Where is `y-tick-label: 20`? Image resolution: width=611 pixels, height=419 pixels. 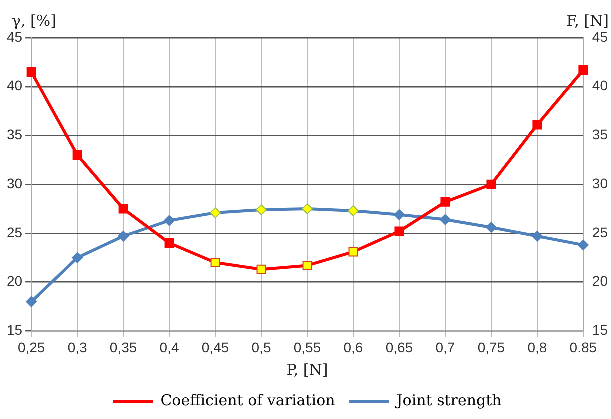
y-tick-label: 20 is located at coordinates (14, 281).